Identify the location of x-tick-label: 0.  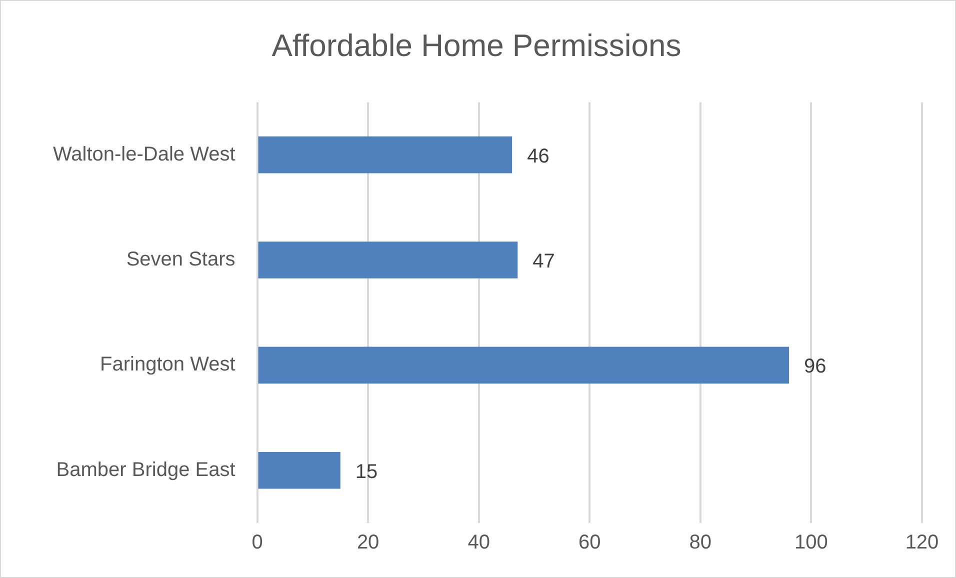
(257, 543).